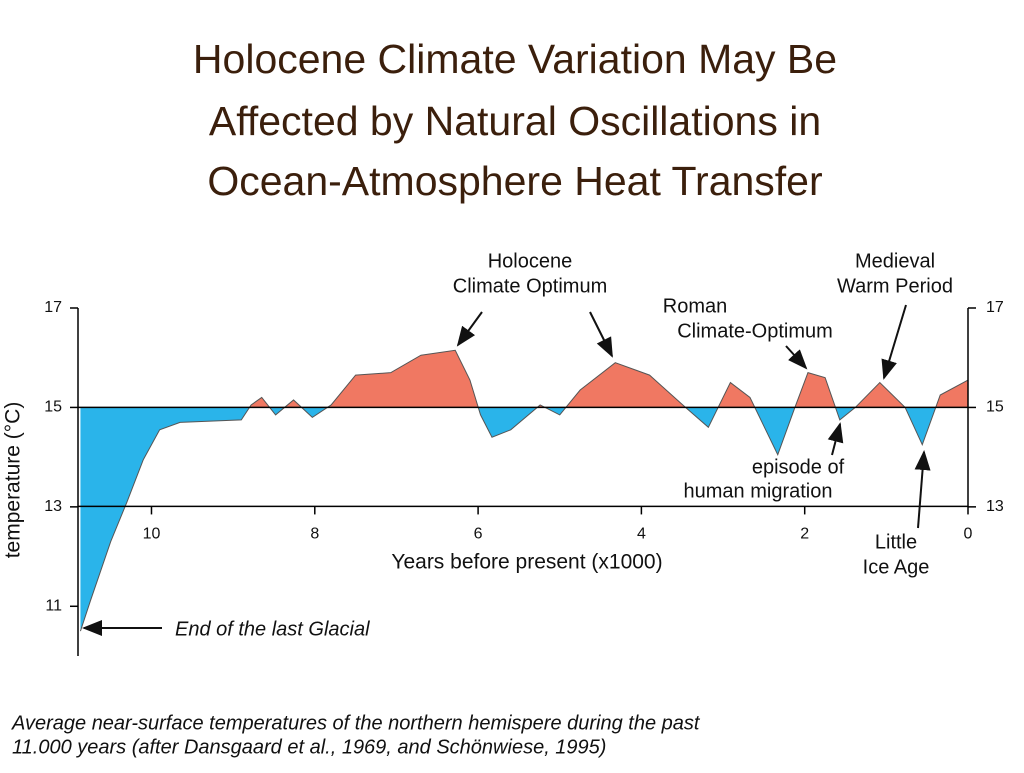  Describe the element at coordinates (995, 407) in the screenshot. I see `y2-tick-label: 15` at that location.